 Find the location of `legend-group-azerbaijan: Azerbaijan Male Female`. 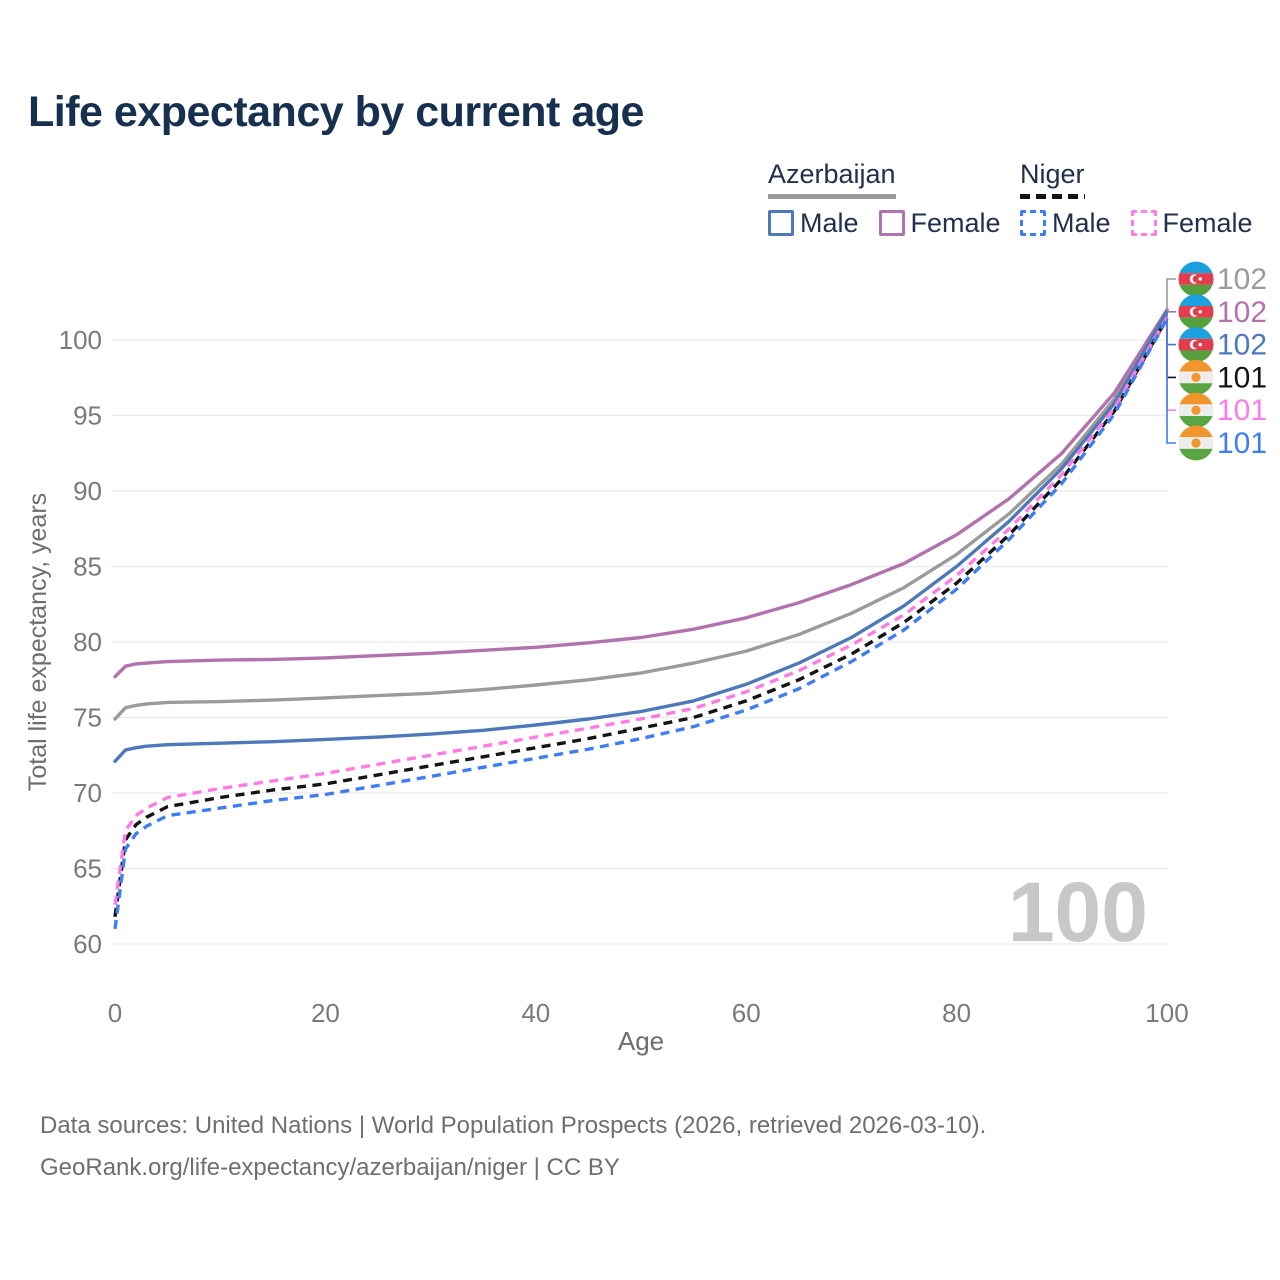

legend-group-azerbaijan: Azerbaijan Male Female is located at coordinates (894, 199).